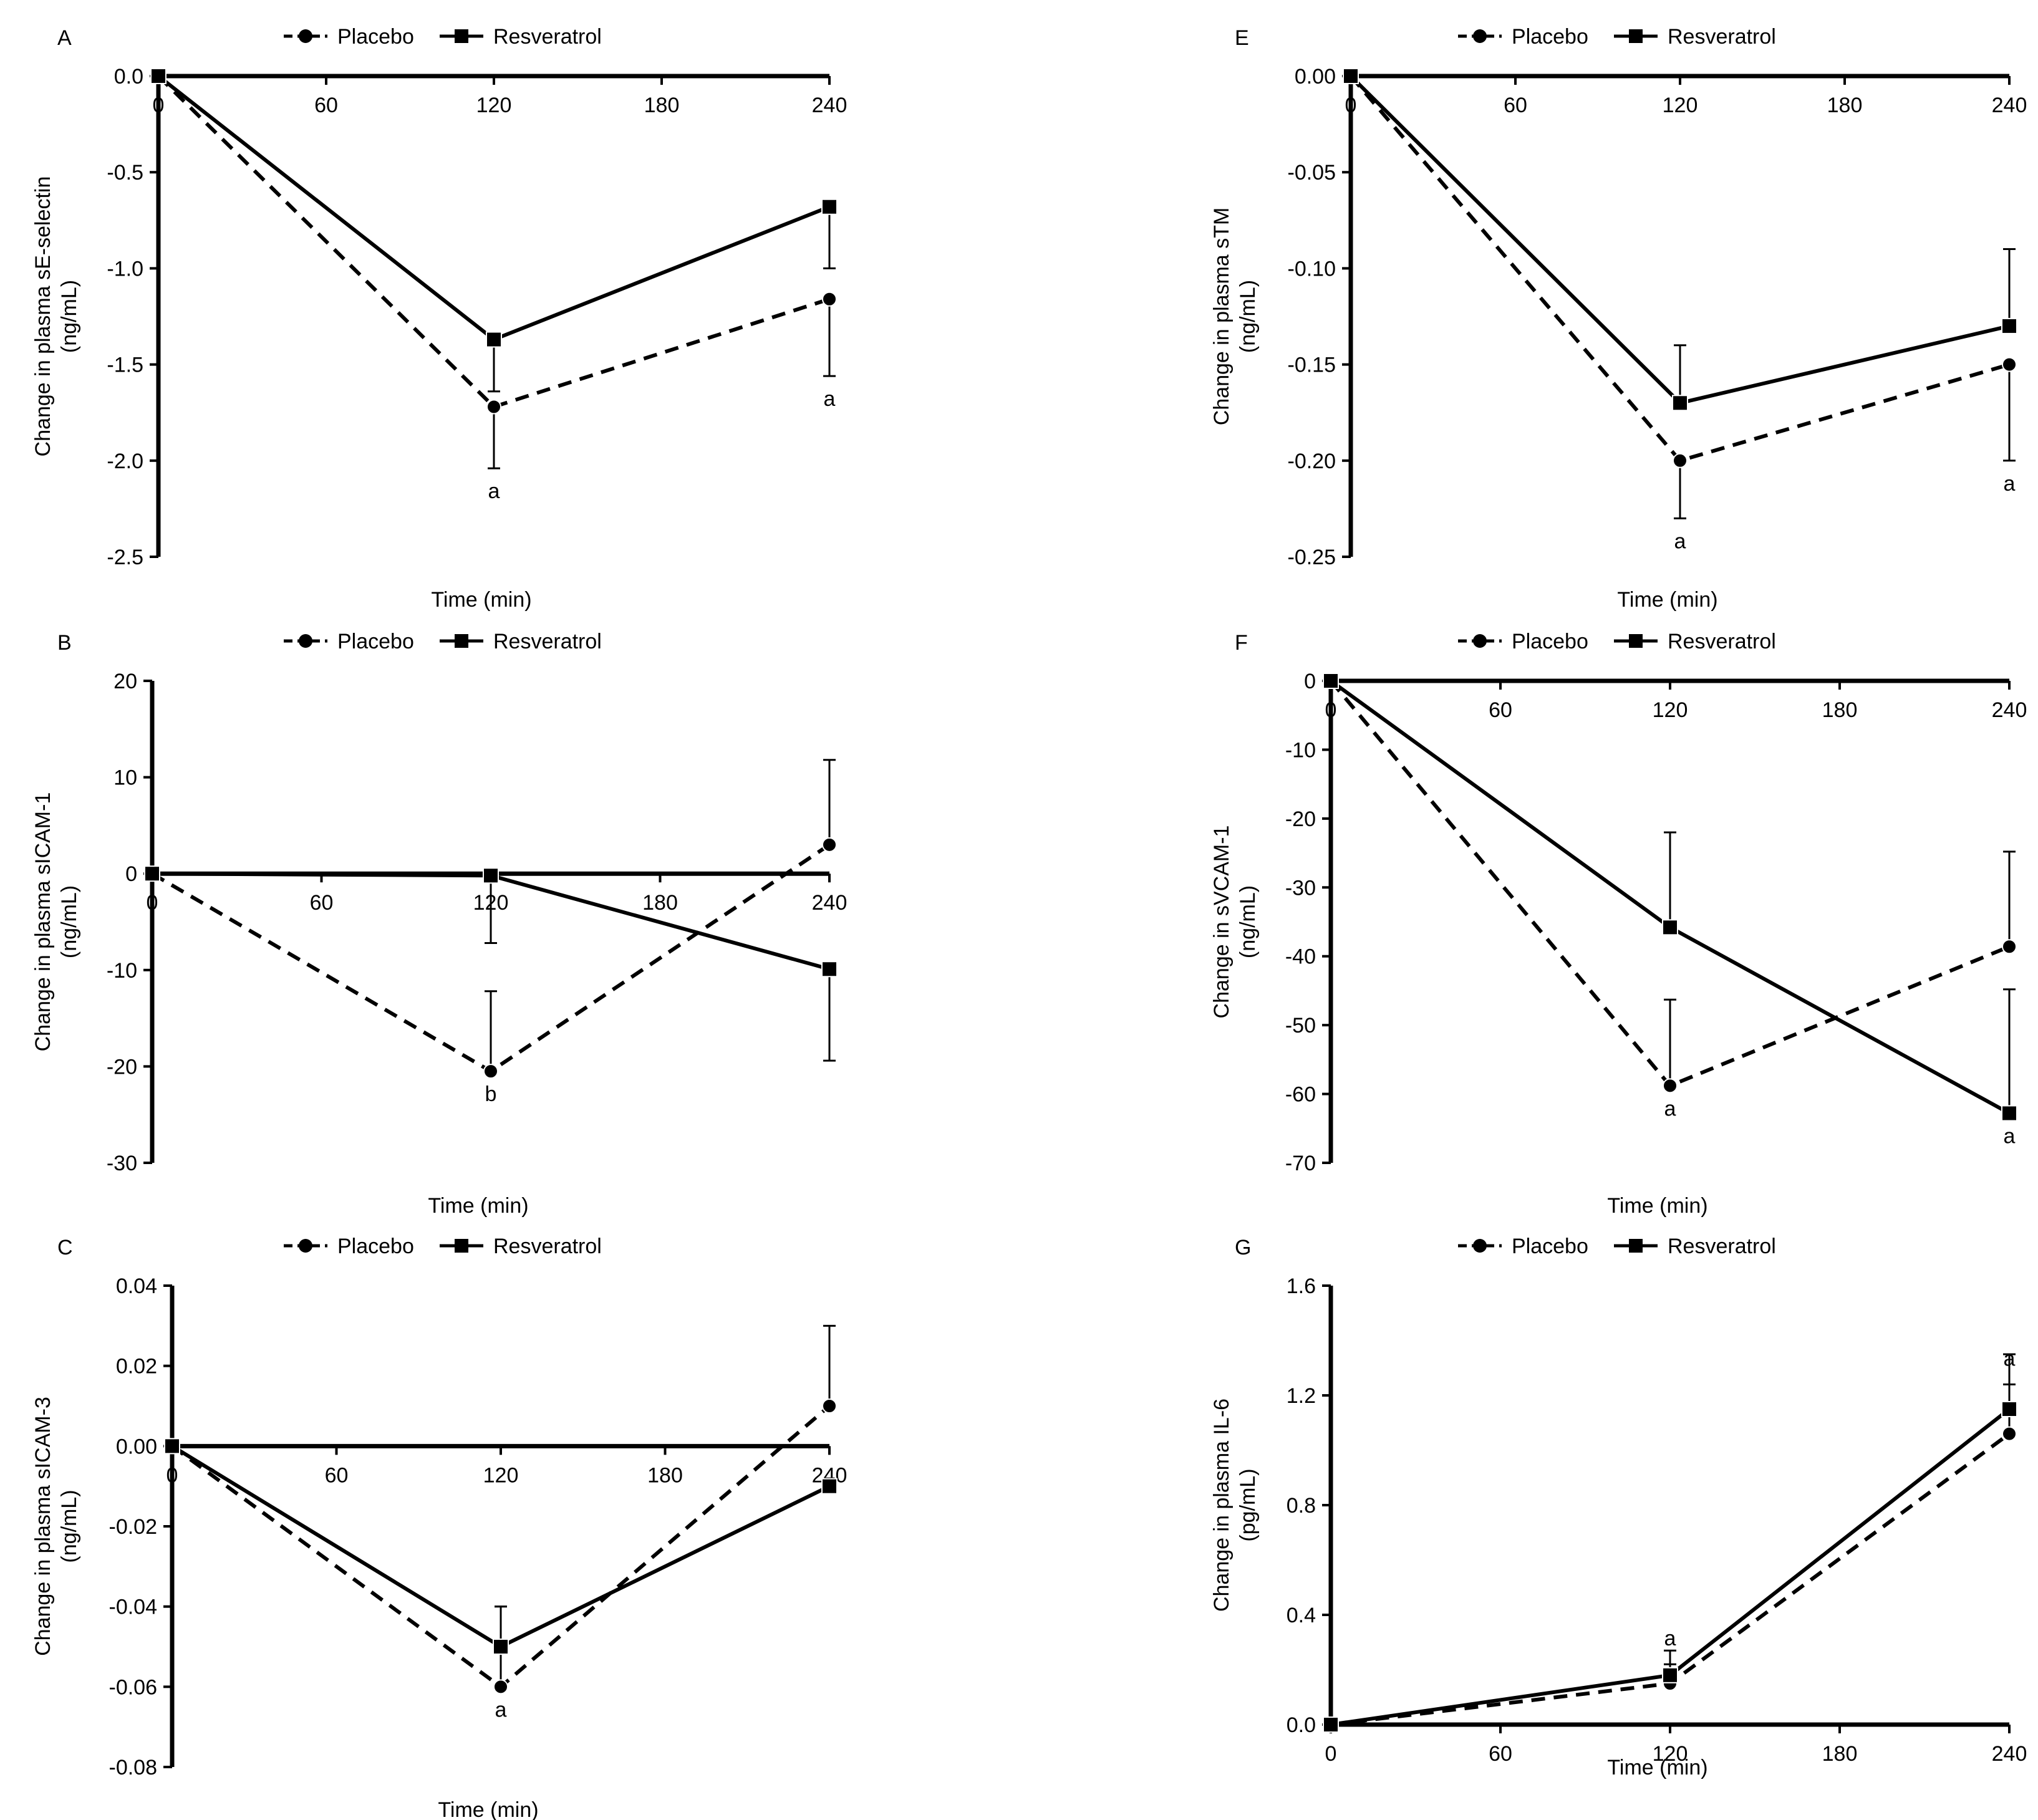 The image size is (2038, 1820). Describe the element at coordinates (43, 922) in the screenshot. I see `y-axis-title-line: Change in plasma sICAM-1` at that location.